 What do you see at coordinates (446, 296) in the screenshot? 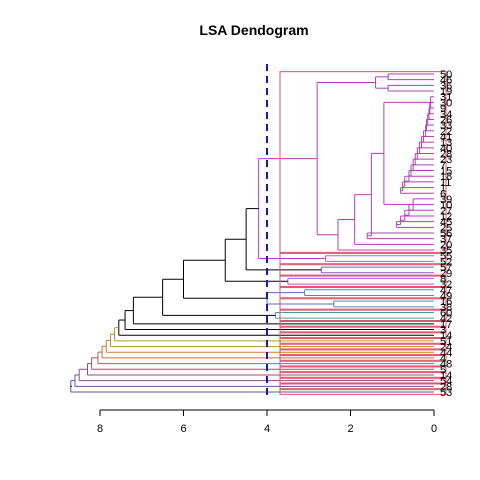
I see `leaf-label: 49` at bounding box center [446, 296].